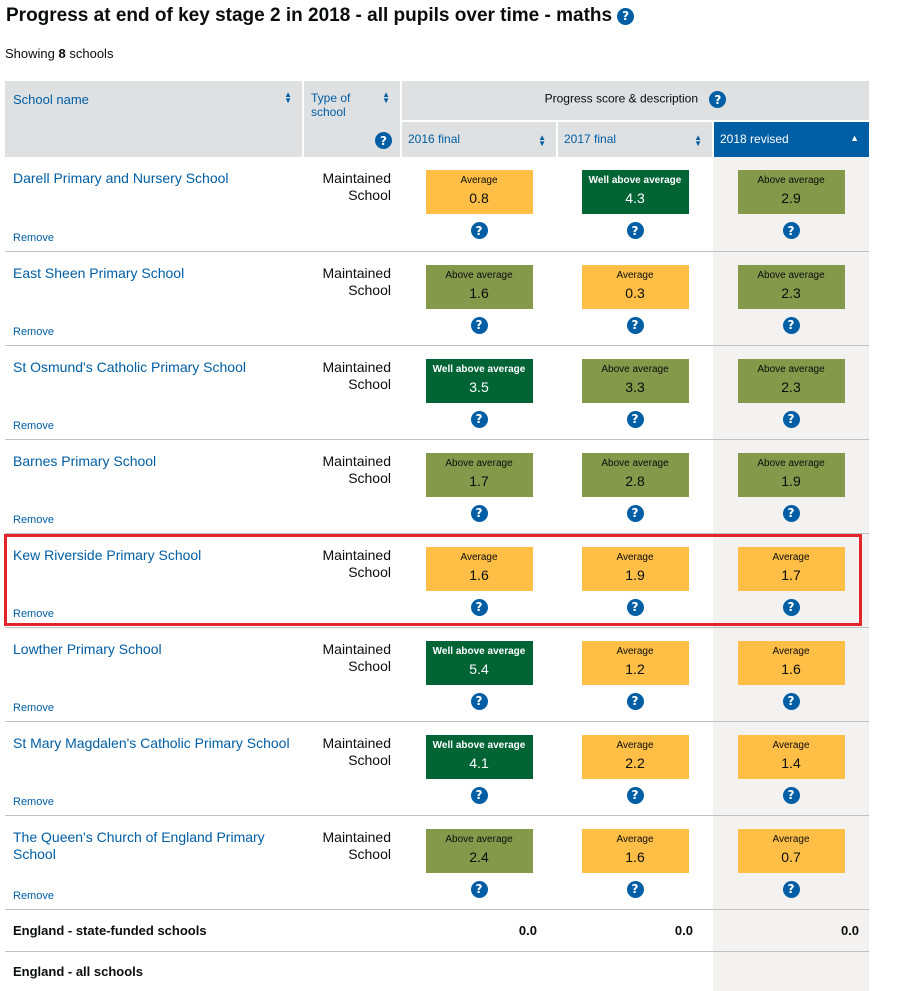  Describe the element at coordinates (635, 386) in the screenshot. I see `progress-score: 3.3` at that location.